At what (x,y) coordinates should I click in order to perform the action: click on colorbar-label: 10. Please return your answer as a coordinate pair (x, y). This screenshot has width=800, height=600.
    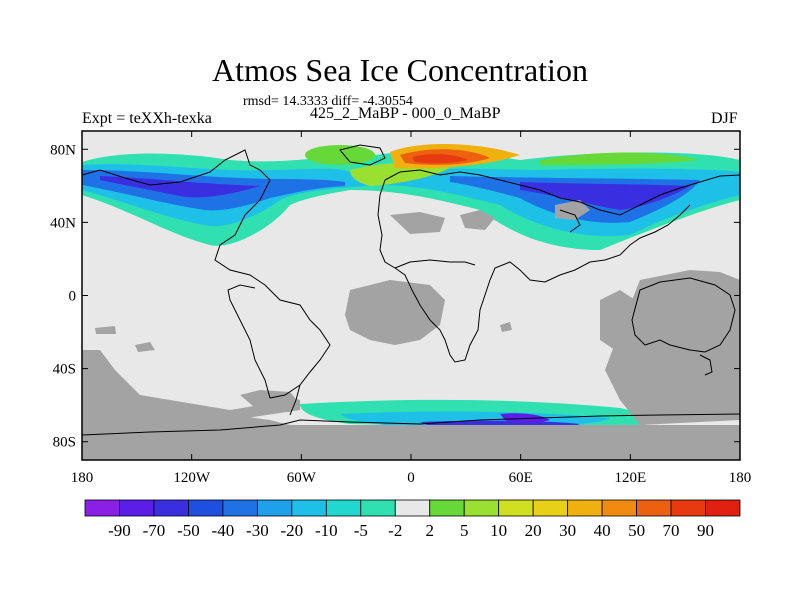
    Looking at the image, I should click on (498, 530).